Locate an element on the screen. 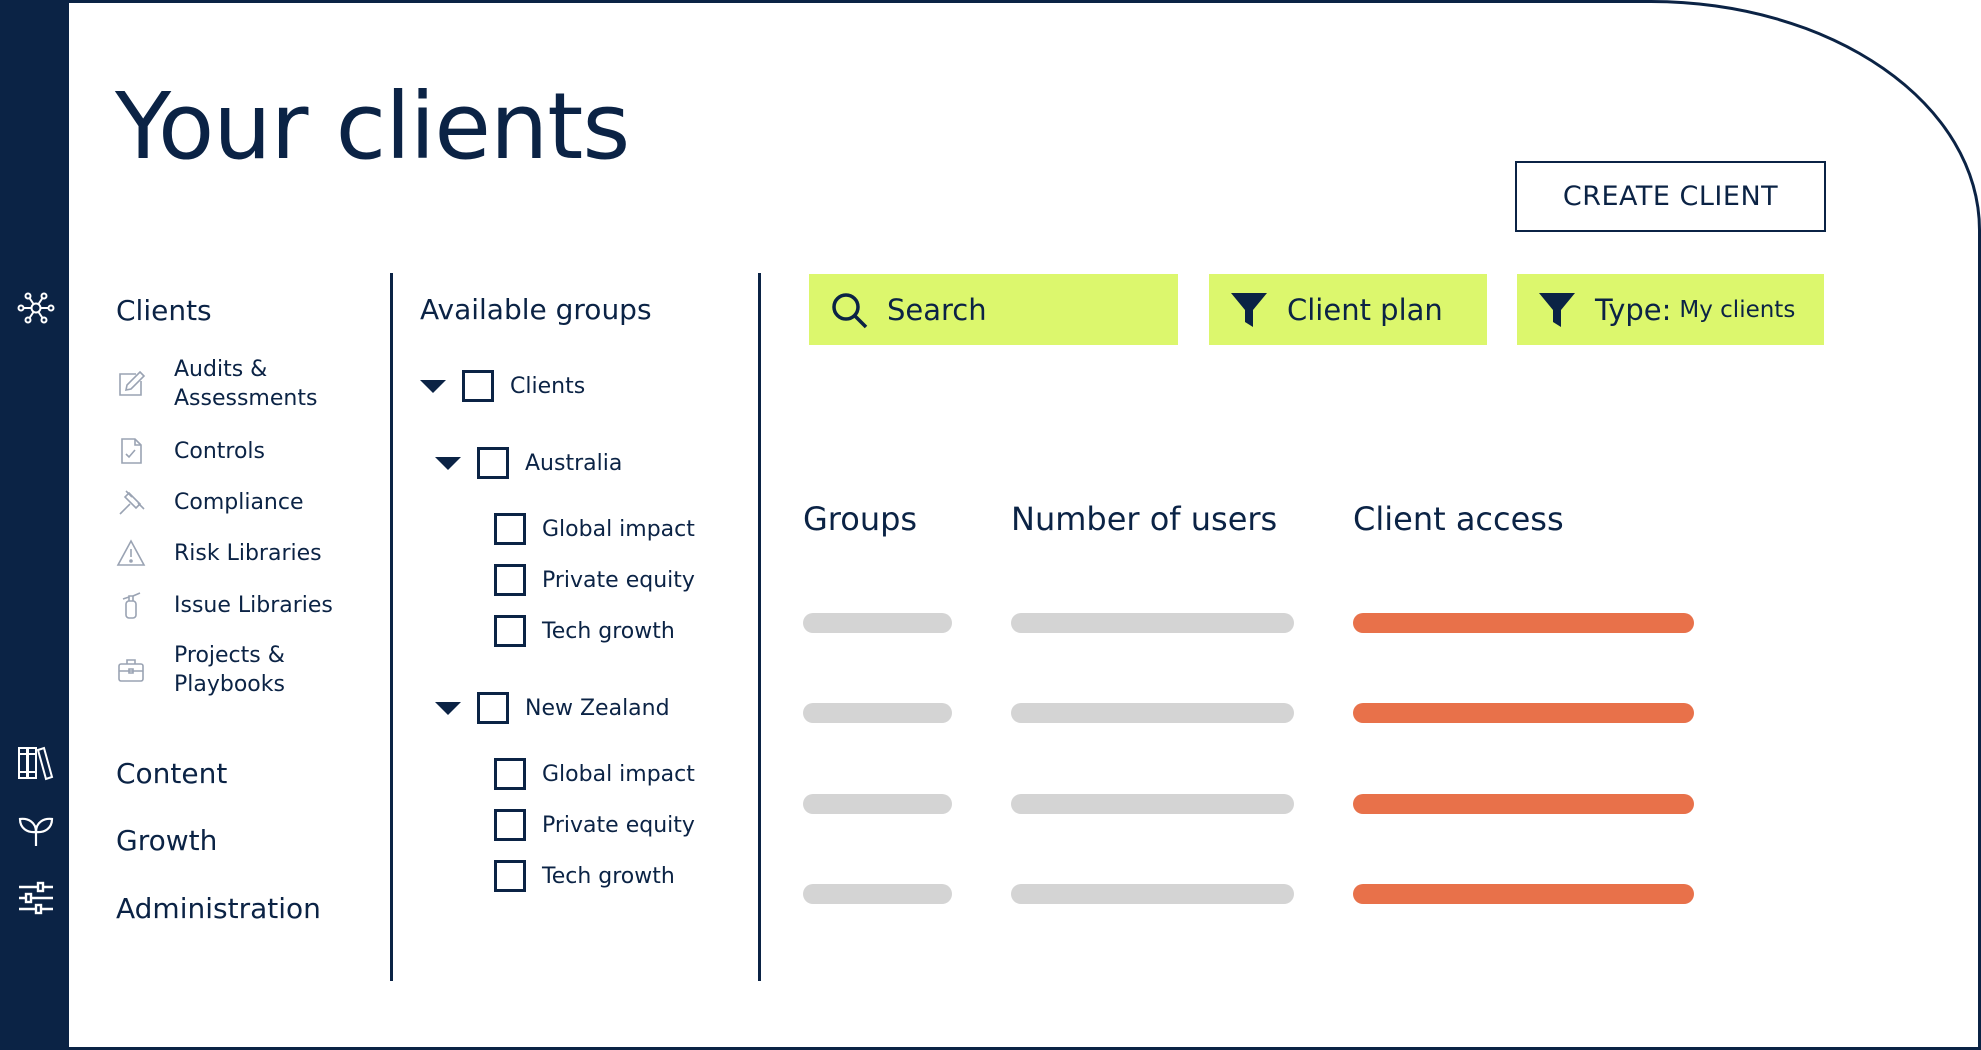  tree-node-new-zealand: New Zealand is located at coordinates (552, 708).